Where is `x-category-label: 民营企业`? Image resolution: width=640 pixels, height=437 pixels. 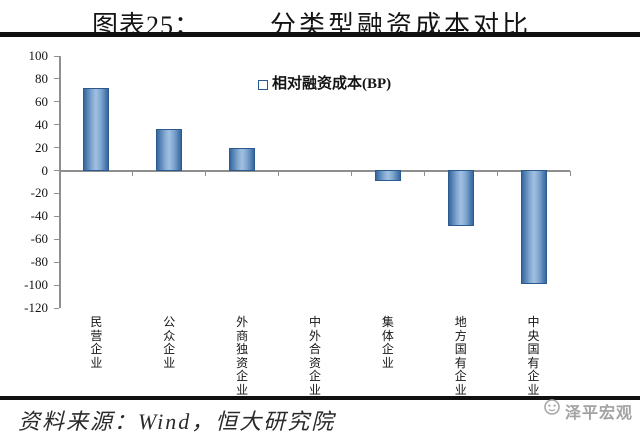
x-category-label: 民营企业 is located at coordinates (96, 342).